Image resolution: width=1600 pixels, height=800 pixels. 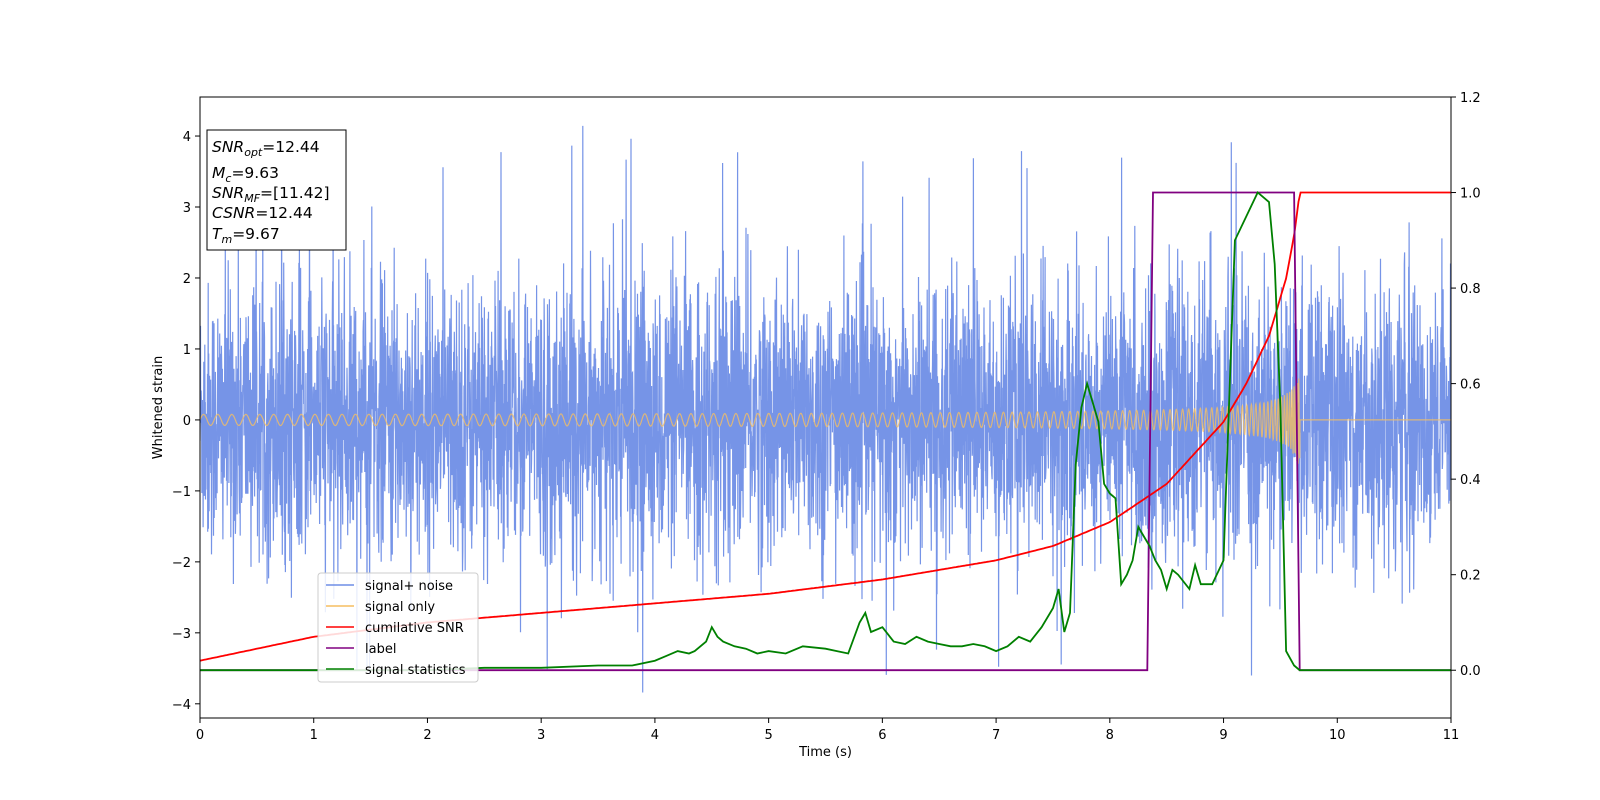 I want to click on legend-label-signal-statistics: signal statistics, so click(x=415, y=670).